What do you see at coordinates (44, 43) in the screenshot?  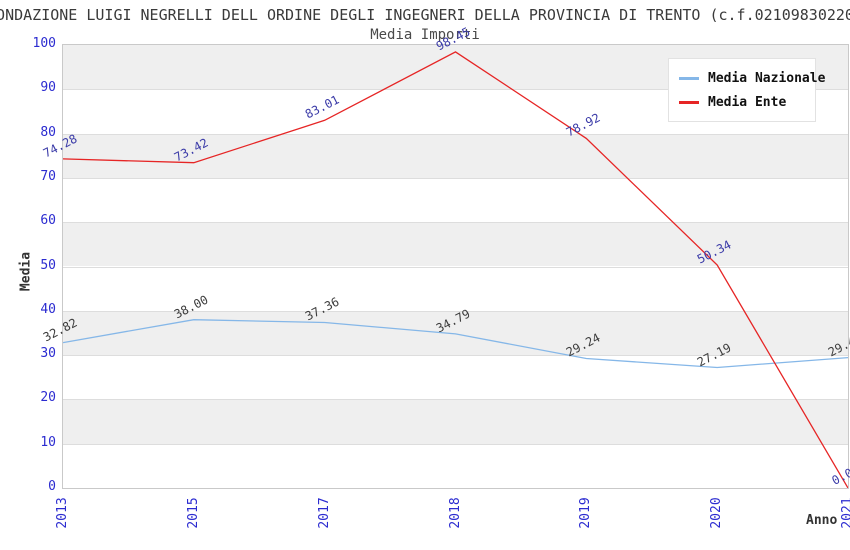 I see `y-tick-label: 100` at bounding box center [44, 43].